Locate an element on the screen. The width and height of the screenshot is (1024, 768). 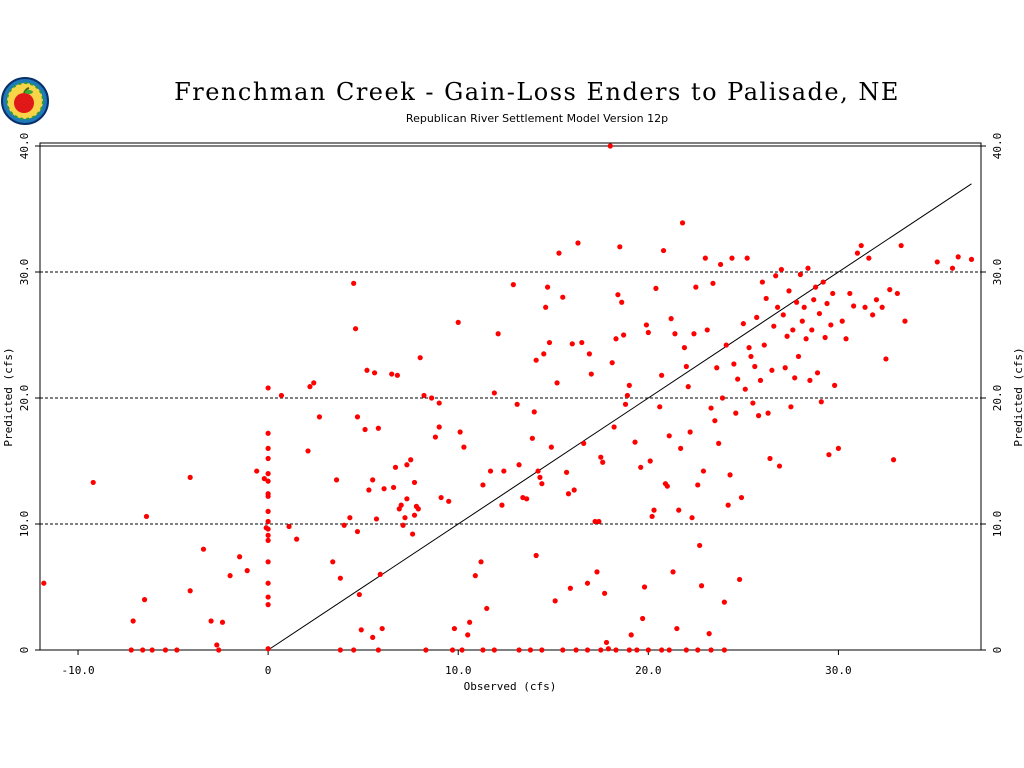
y-axis-ticks-right: 0 10.0 20.0 30.0 40.0 is located at coordinates (992, 393).